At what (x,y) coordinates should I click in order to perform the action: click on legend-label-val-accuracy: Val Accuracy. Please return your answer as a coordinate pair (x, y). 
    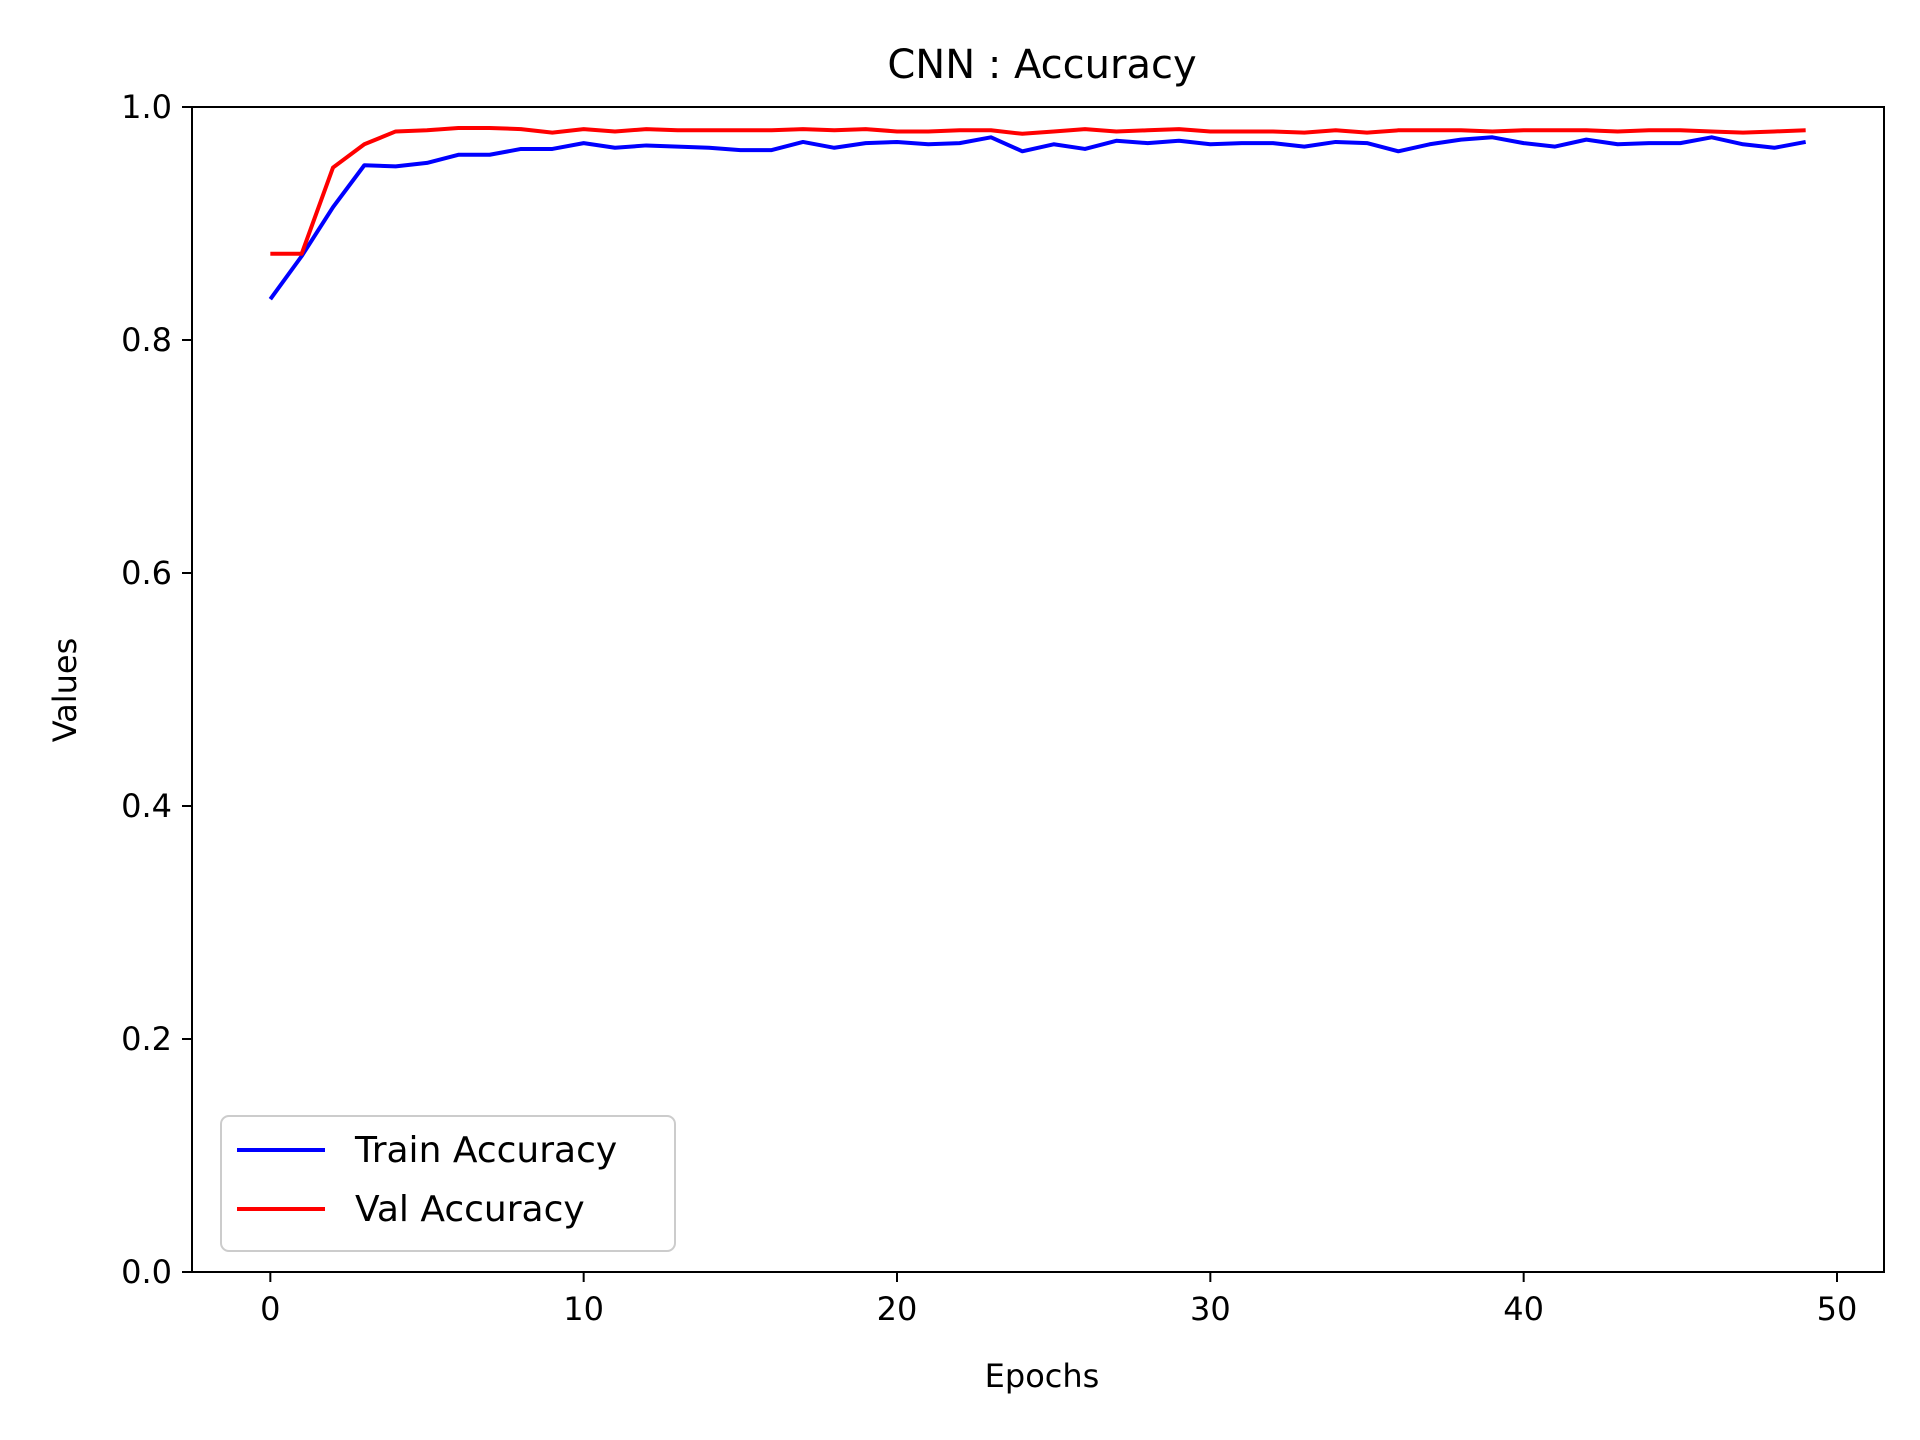
    Looking at the image, I should click on (470, 1209).